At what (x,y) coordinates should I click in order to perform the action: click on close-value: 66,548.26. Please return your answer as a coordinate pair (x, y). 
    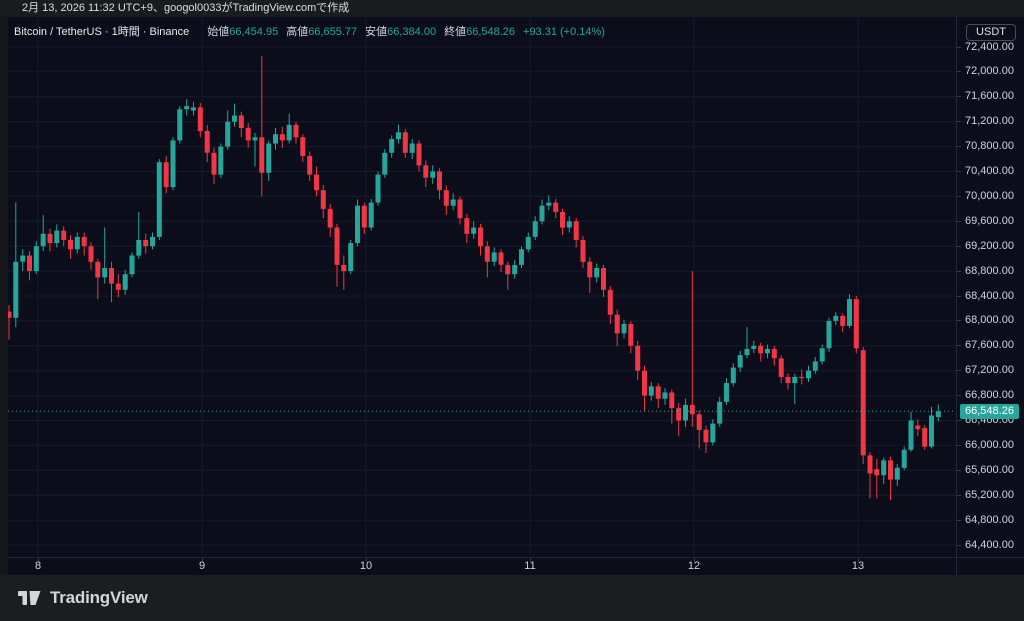
    Looking at the image, I should click on (491, 32).